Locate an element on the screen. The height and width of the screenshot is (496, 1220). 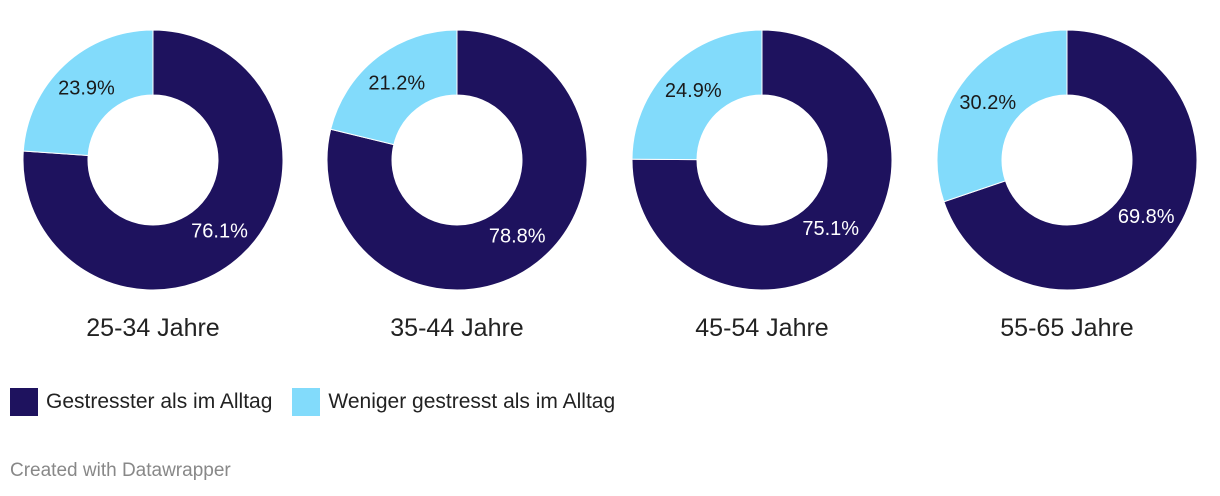
slice-label-2-1: 24.9% is located at coordinates (693, 91).